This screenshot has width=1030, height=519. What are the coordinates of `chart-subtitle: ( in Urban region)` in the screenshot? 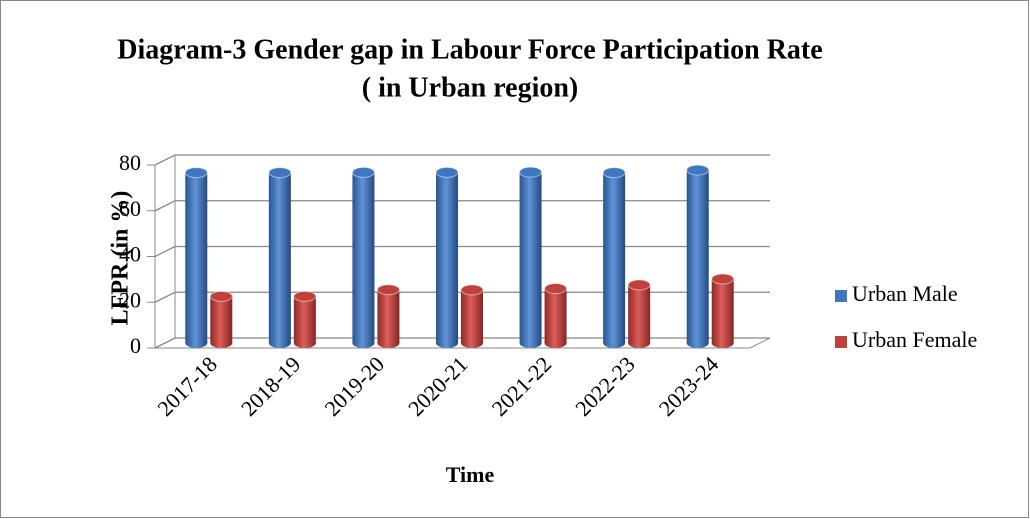 It's located at (470, 87).